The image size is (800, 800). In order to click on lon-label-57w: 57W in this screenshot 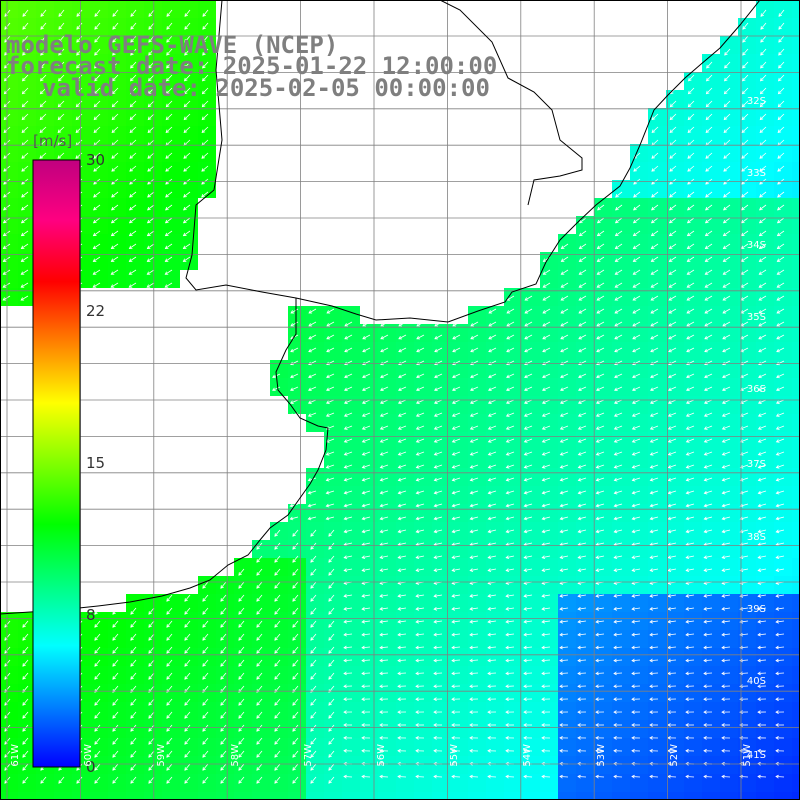, I will do `click(308, 755)`.